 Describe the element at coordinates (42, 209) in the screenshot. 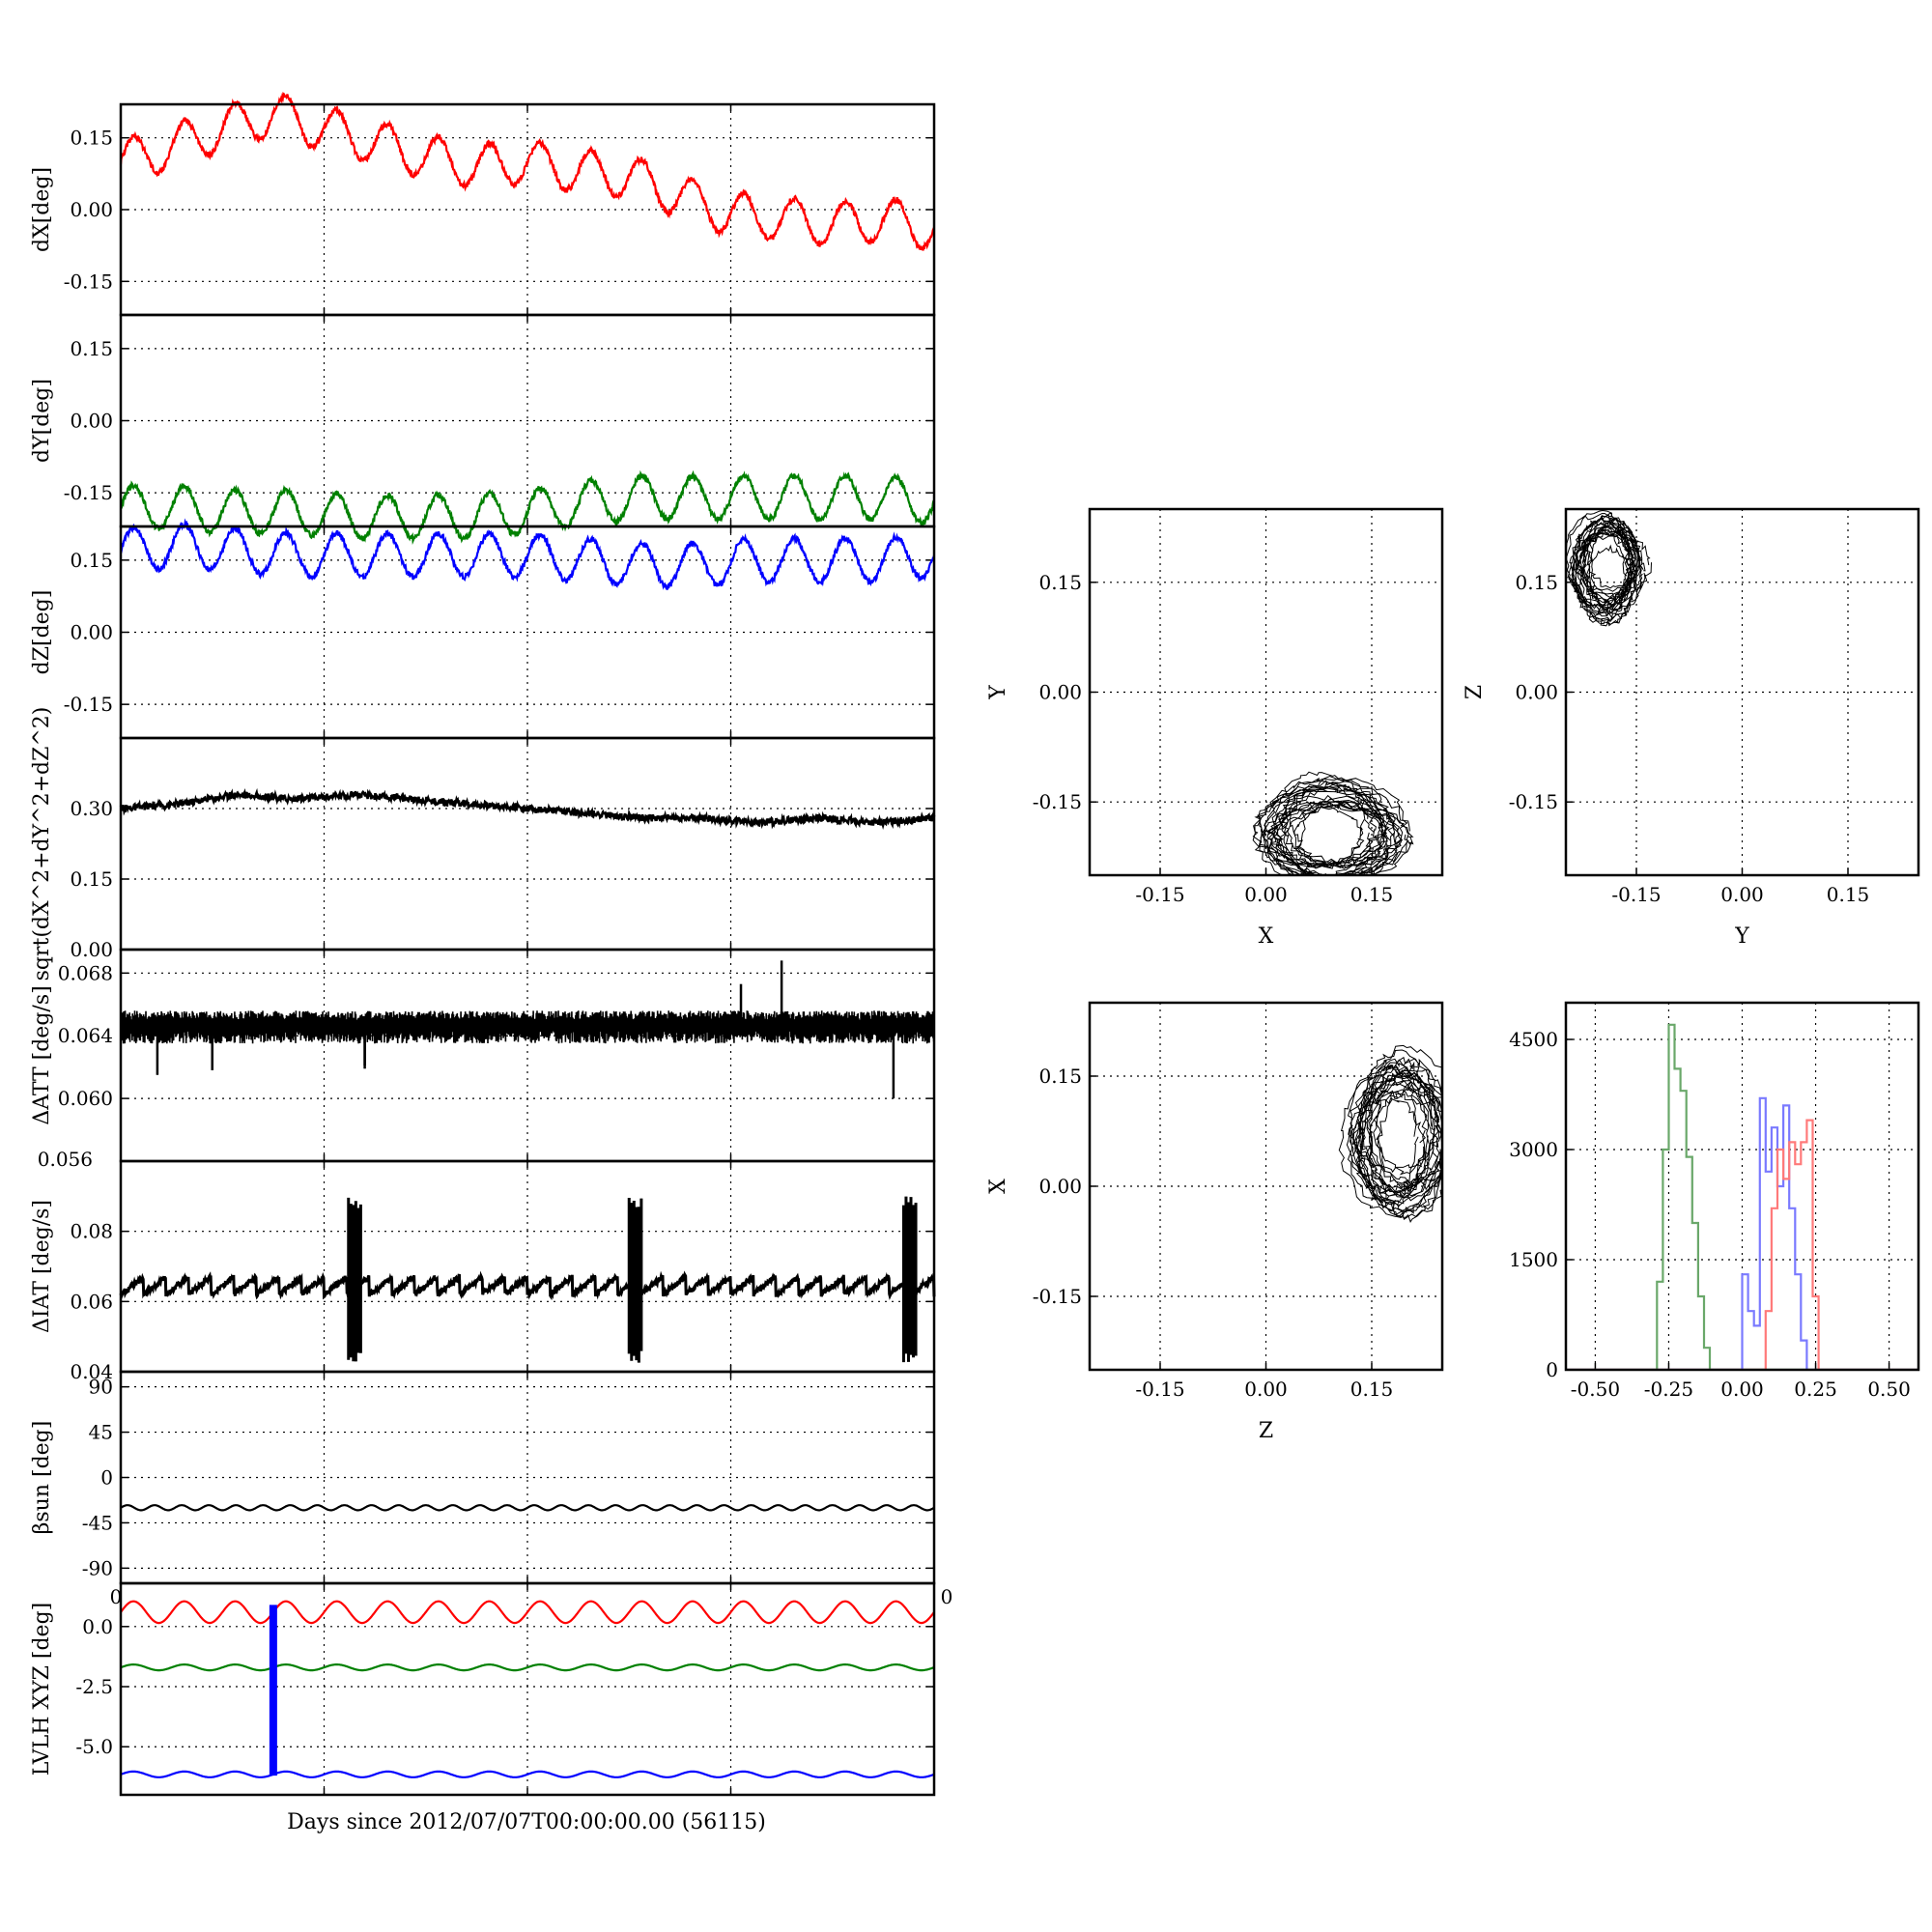

I see `y-axis-label: dX[deg]` at that location.